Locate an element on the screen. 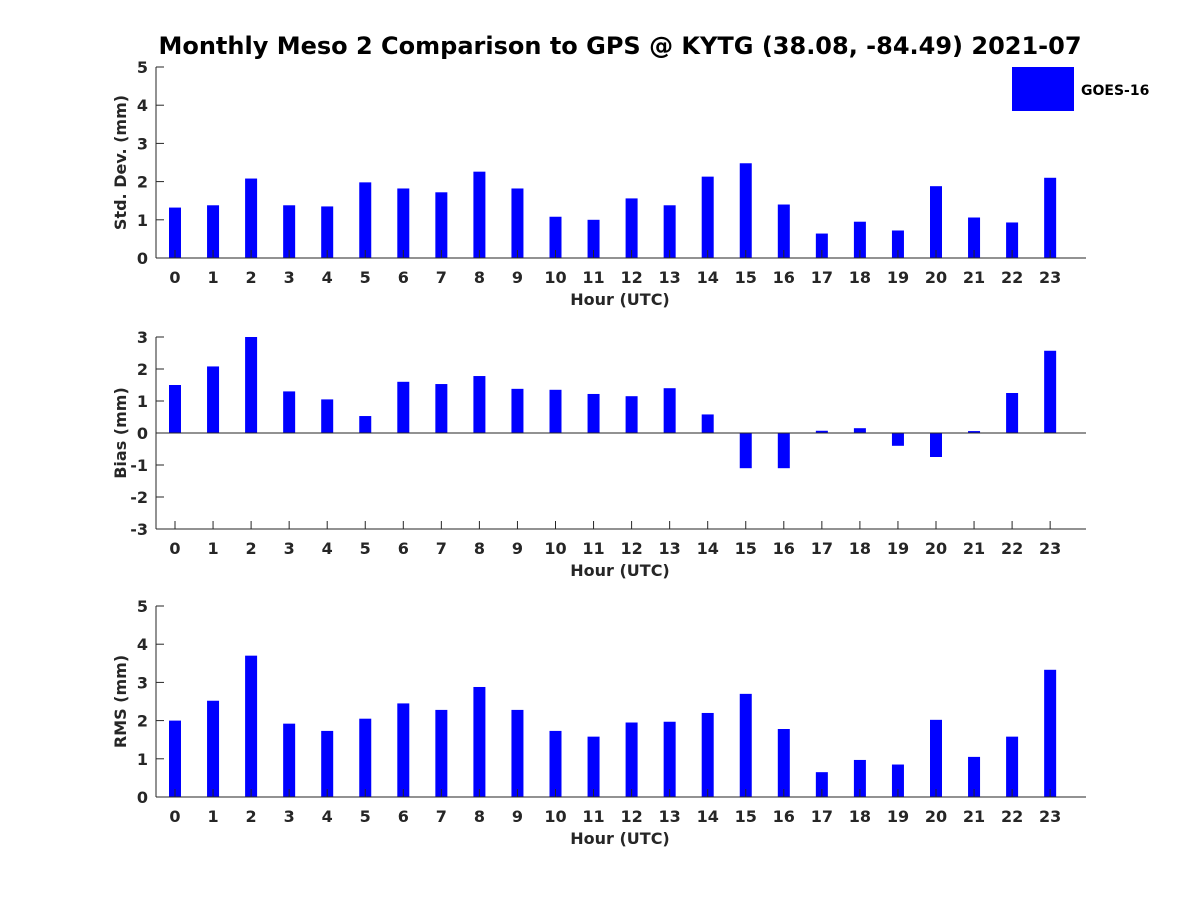 The image size is (1200, 900). y-axis-label: Bias (mm) is located at coordinates (120, 433).